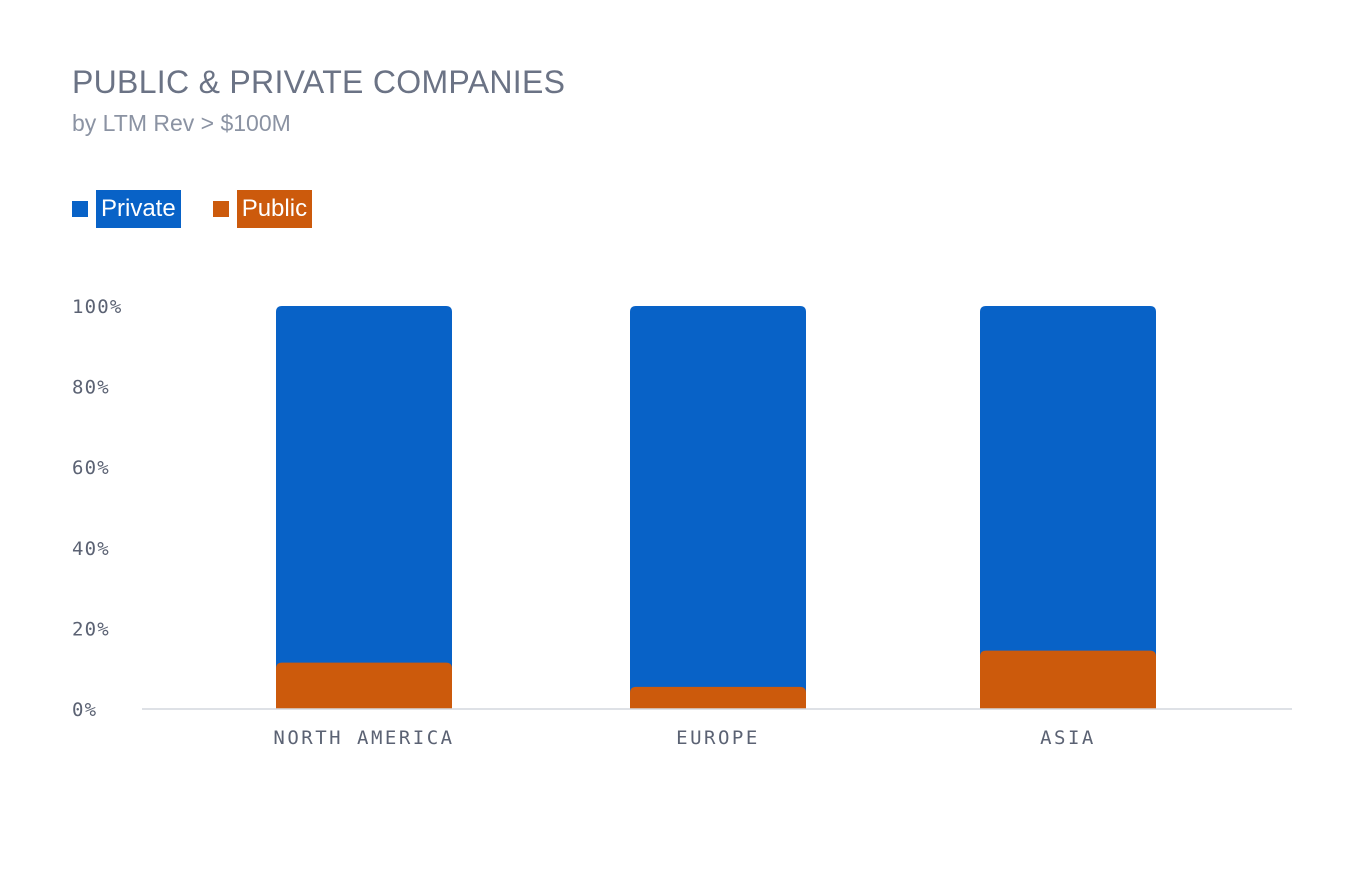 The width and height of the screenshot is (1368, 896). What do you see at coordinates (80, 209) in the screenshot?
I see `legend-swatch-private` at bounding box center [80, 209].